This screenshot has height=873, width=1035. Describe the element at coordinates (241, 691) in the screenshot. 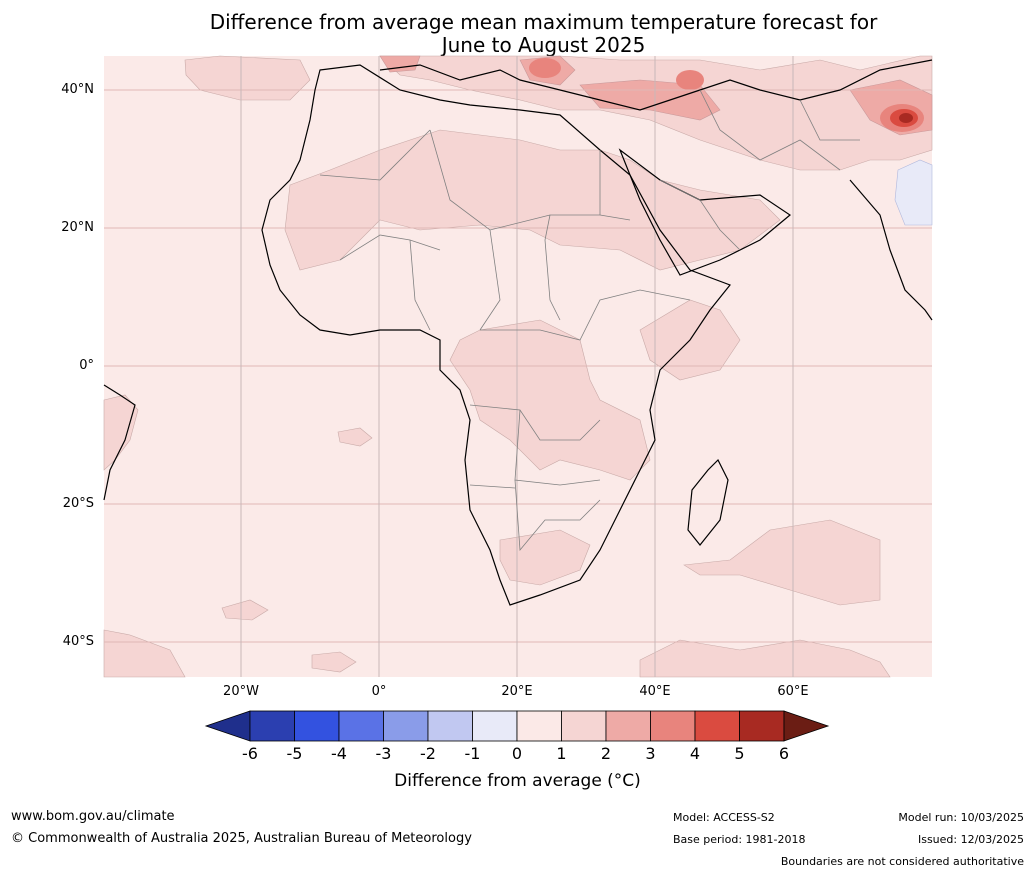

I see `lon-label-20w: 20°W` at that location.